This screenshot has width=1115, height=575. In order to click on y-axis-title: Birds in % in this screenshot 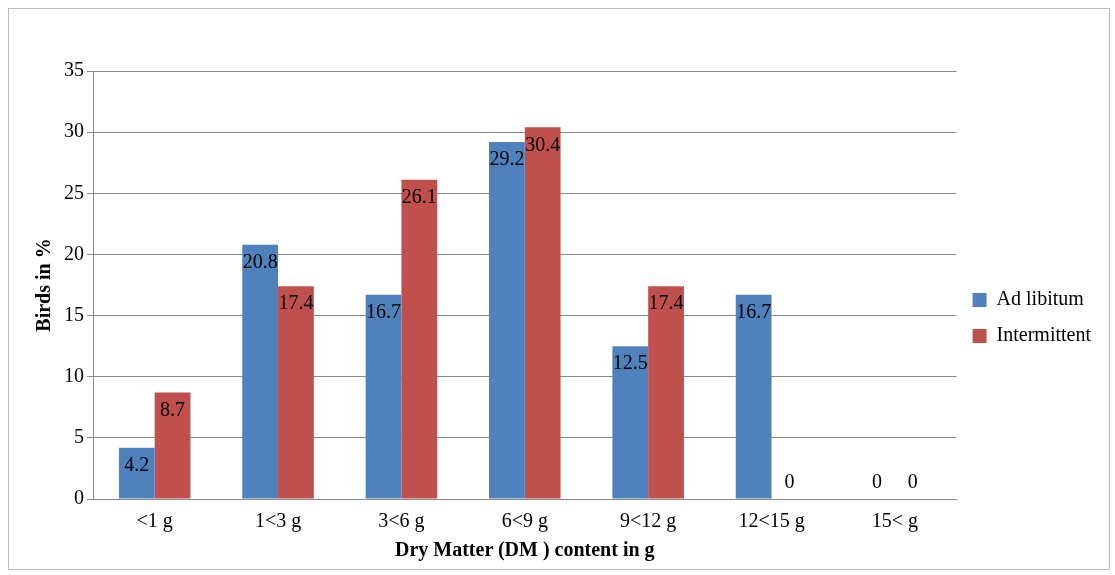, I will do `click(43, 285)`.